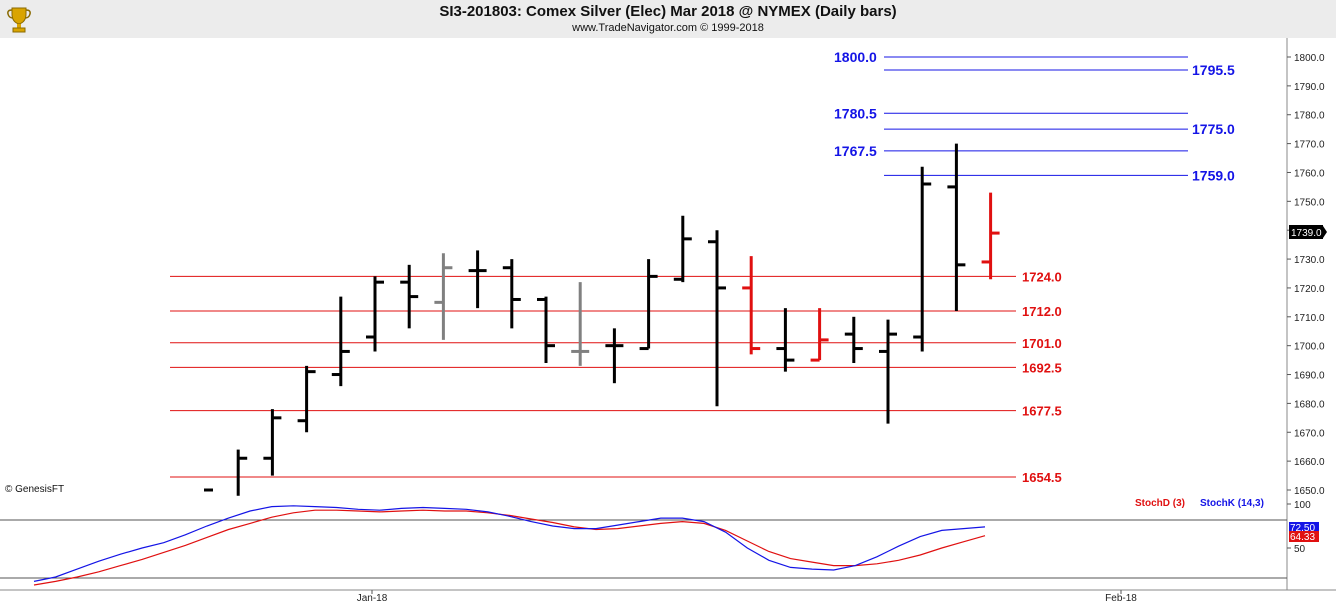 This screenshot has height=607, width=1336. What do you see at coordinates (855, 151) in the screenshot?
I see `level-label-blue: 1767.5` at bounding box center [855, 151].